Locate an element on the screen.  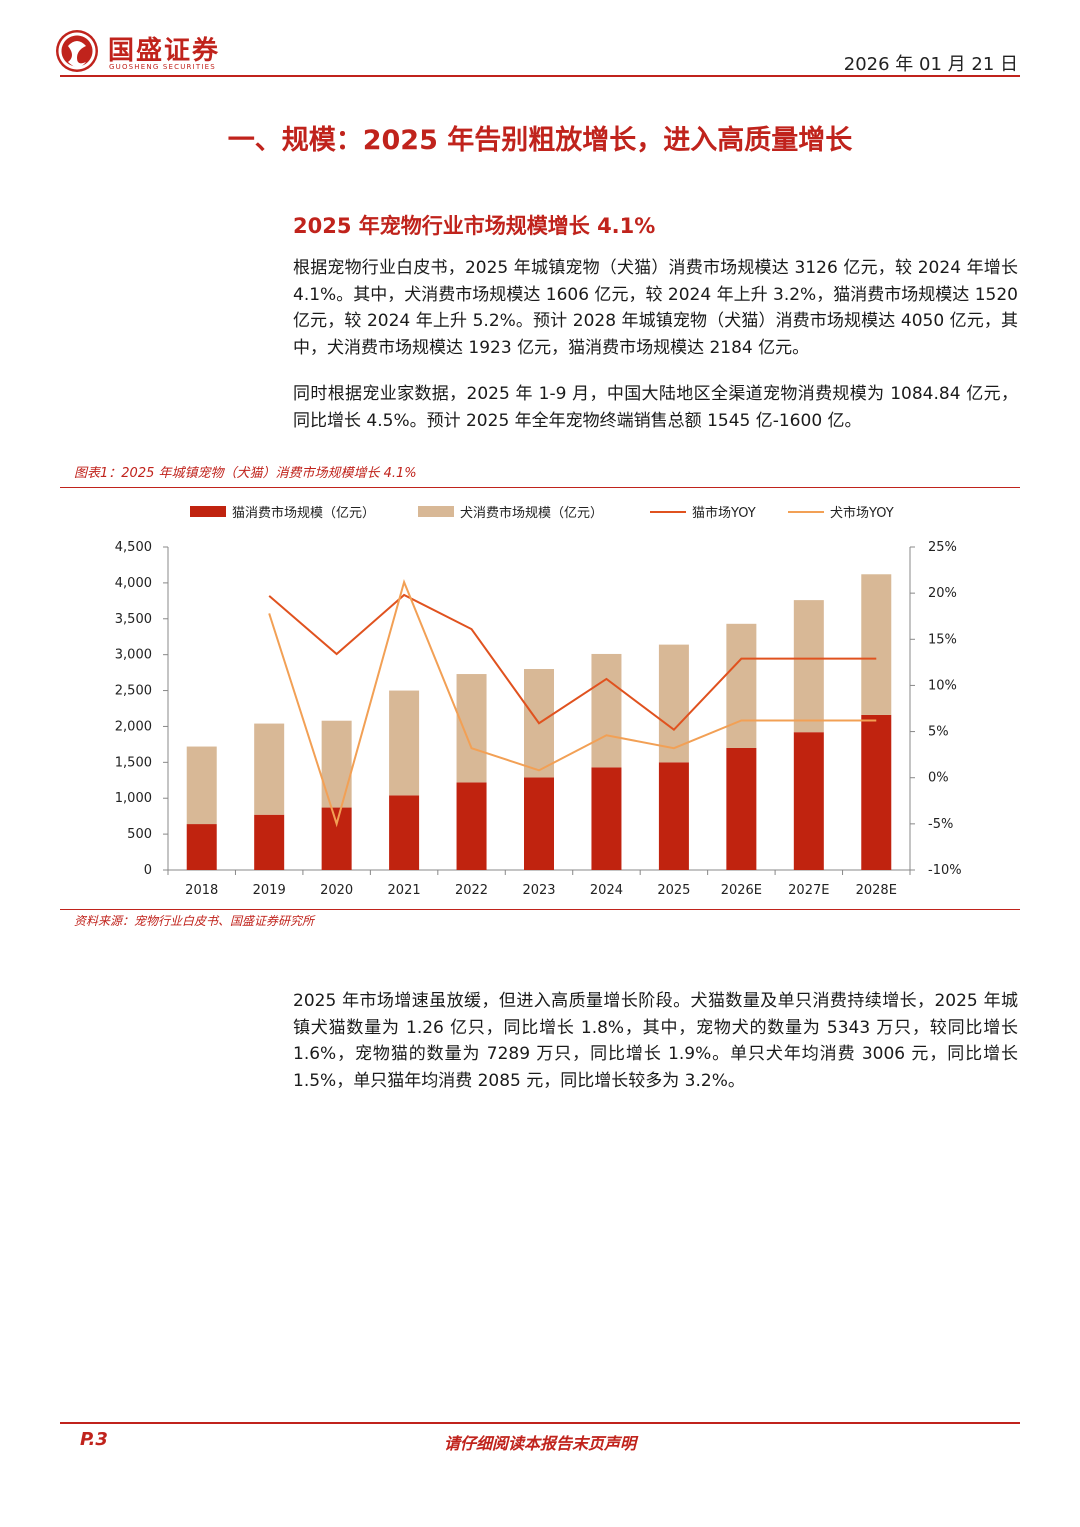
x-tick-label: 2024 is located at coordinates (606, 890).